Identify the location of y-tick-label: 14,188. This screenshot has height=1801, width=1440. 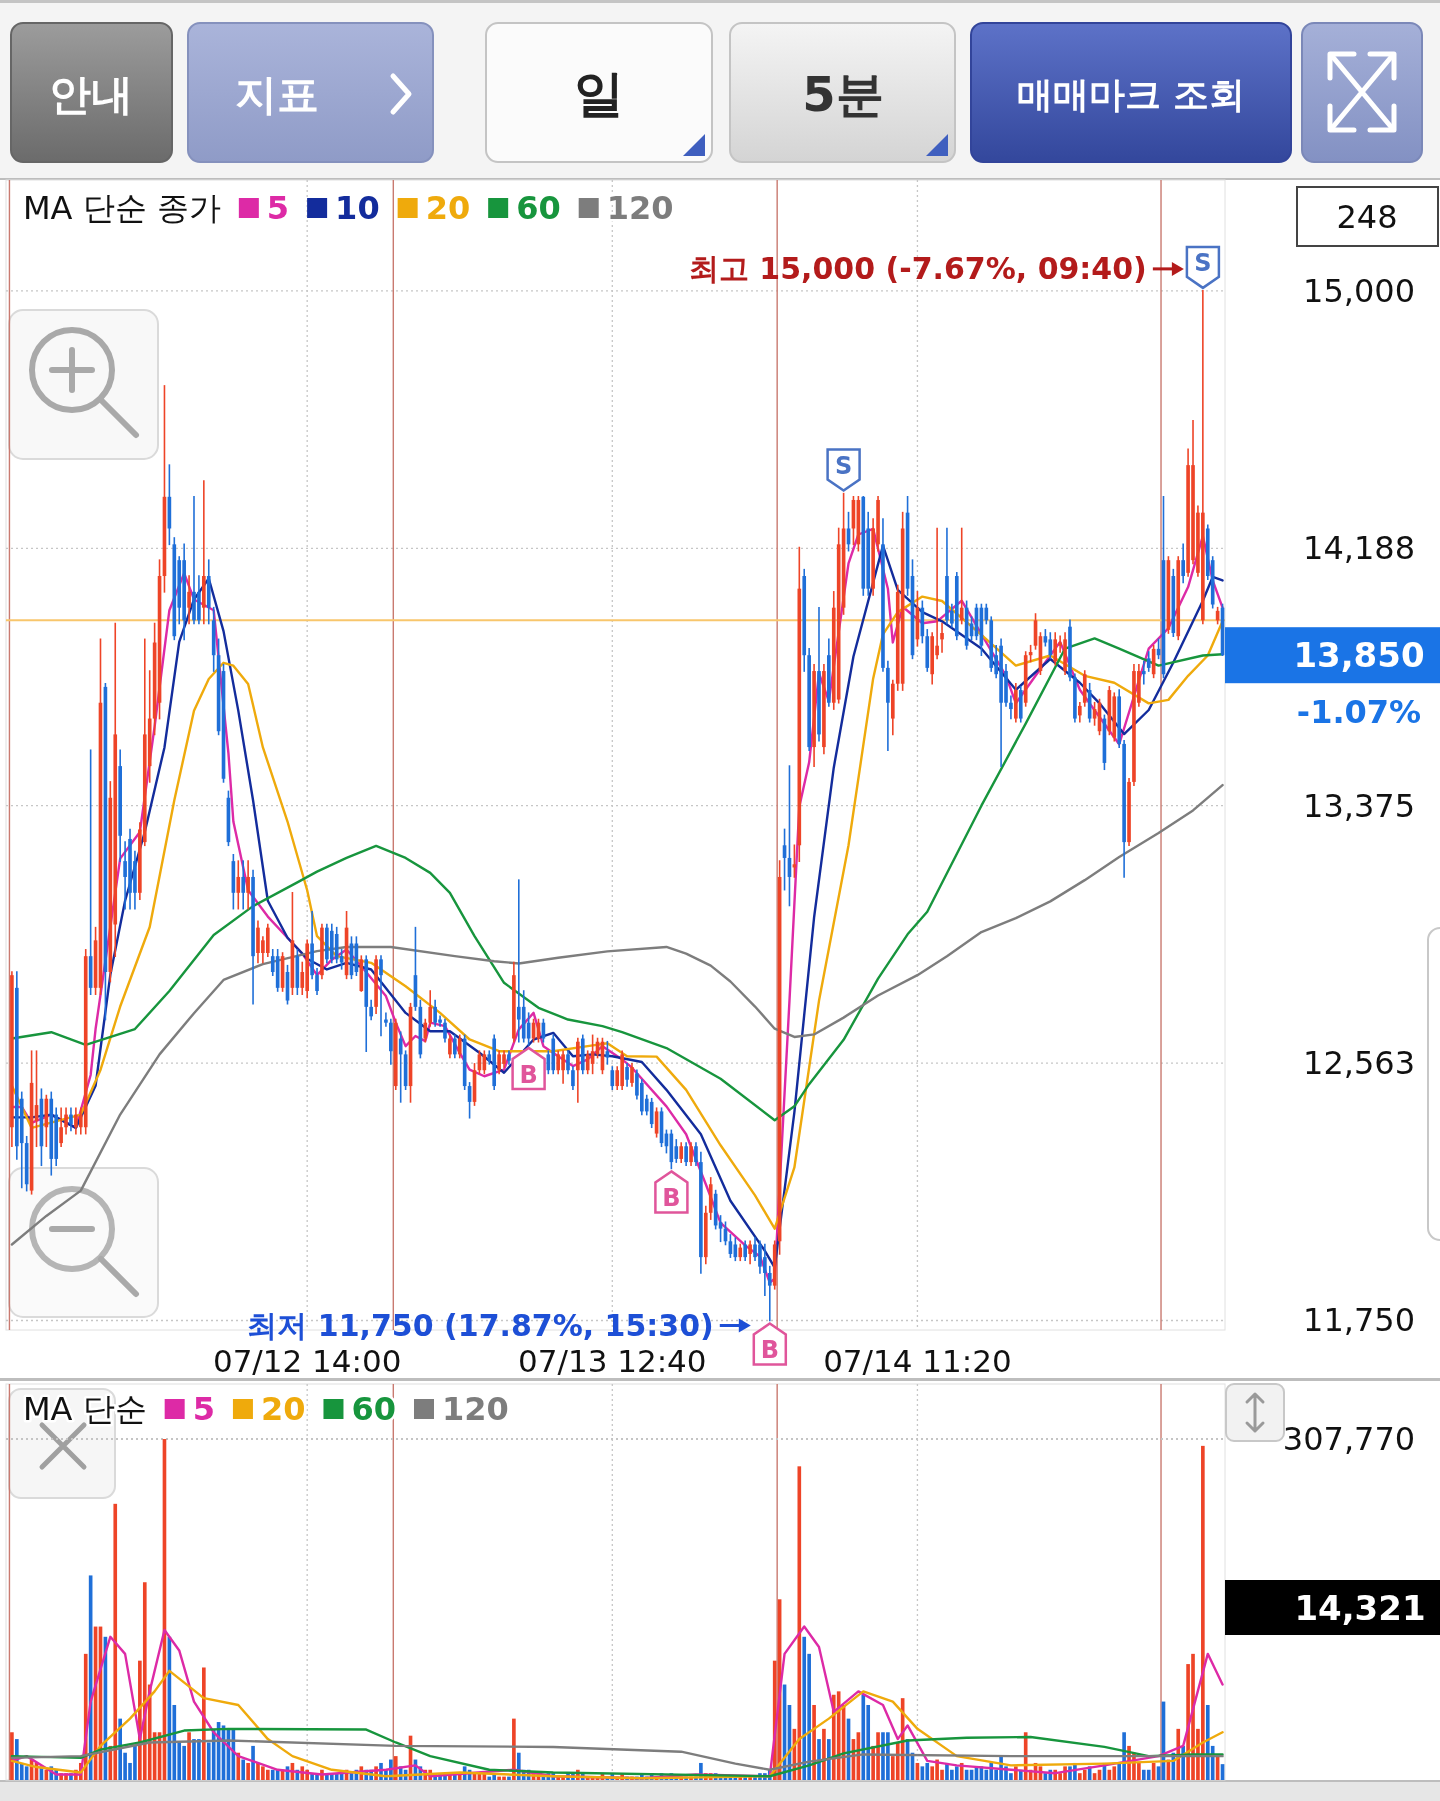
(1359, 548).